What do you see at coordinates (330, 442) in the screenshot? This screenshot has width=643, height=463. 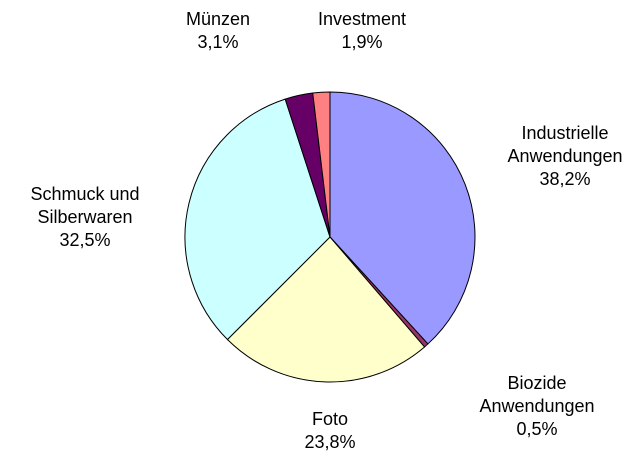 I see `value-label: 23,8%` at bounding box center [330, 442].